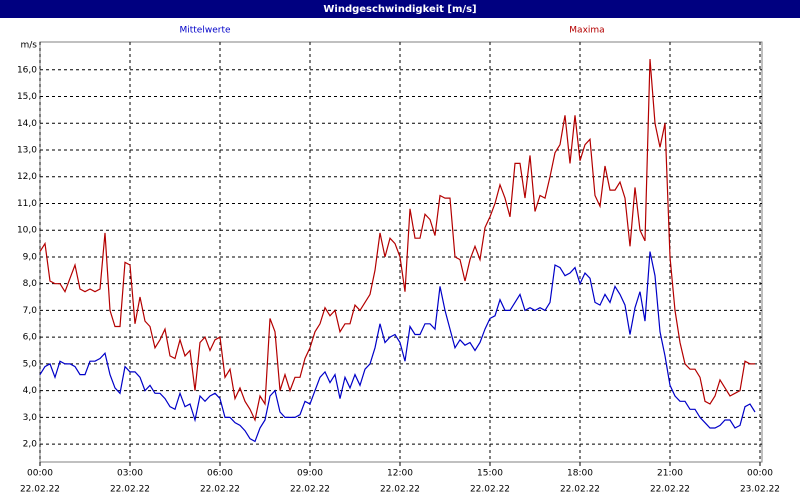 The height and width of the screenshot is (500, 800). Describe the element at coordinates (30, 364) in the screenshot. I see `y-tick-label: 5,0` at that location.